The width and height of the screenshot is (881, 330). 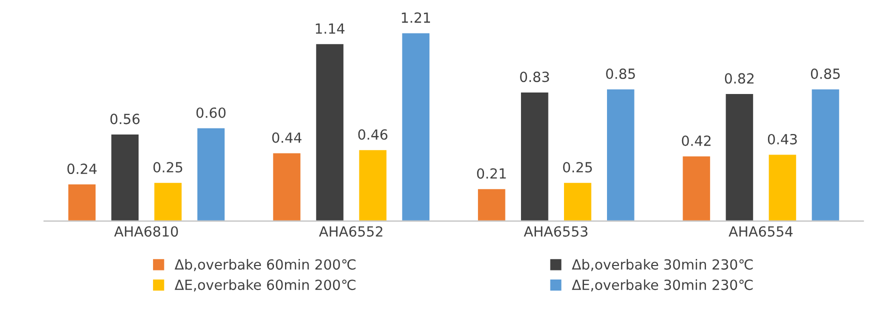 I want to click on x-tick-label: AHA6554, so click(x=760, y=231).